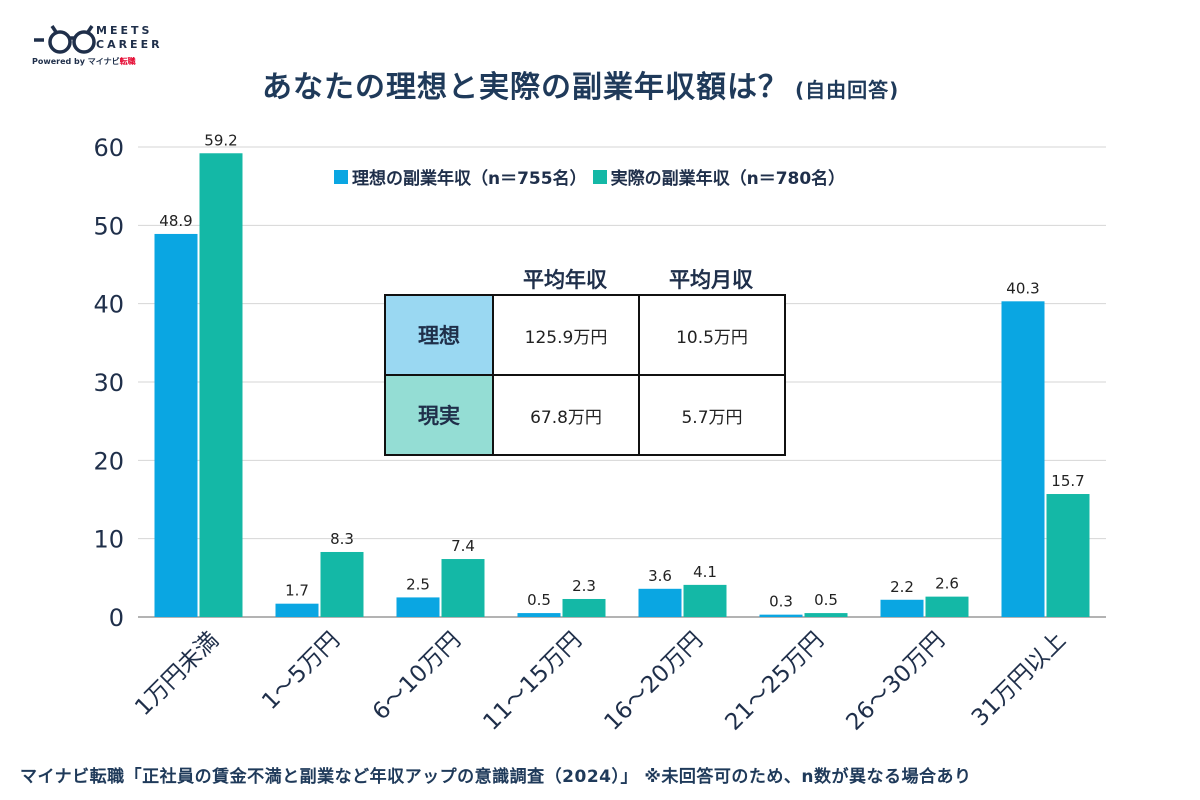  Describe the element at coordinates (712, 415) in the screenshot. I see `actual-monthly-value: 5.7万円` at that location.